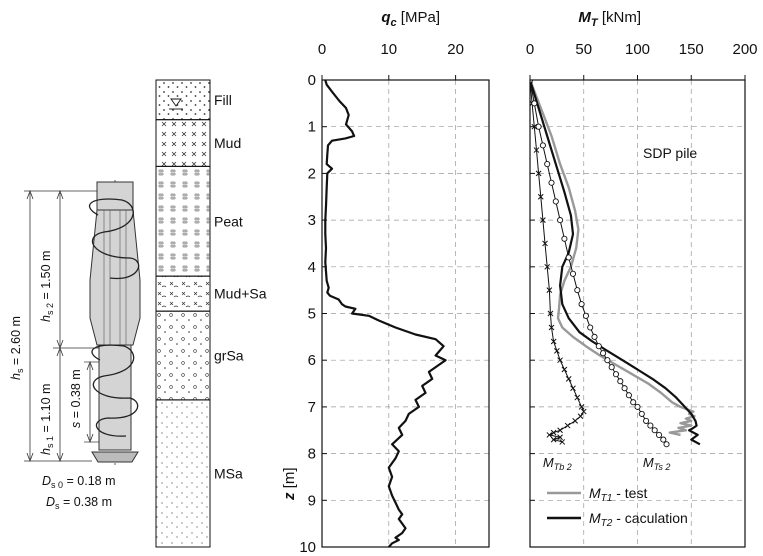  What do you see at coordinates (530, 49) in the screenshot?
I see `x-tick-label: 0` at bounding box center [530, 49].